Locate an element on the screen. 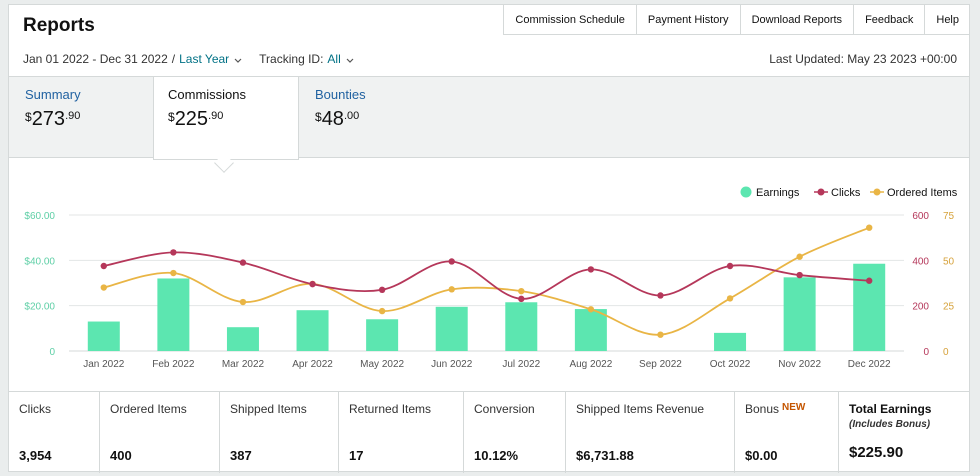  y-tick-right-outer: 0 is located at coordinates (926, 352).